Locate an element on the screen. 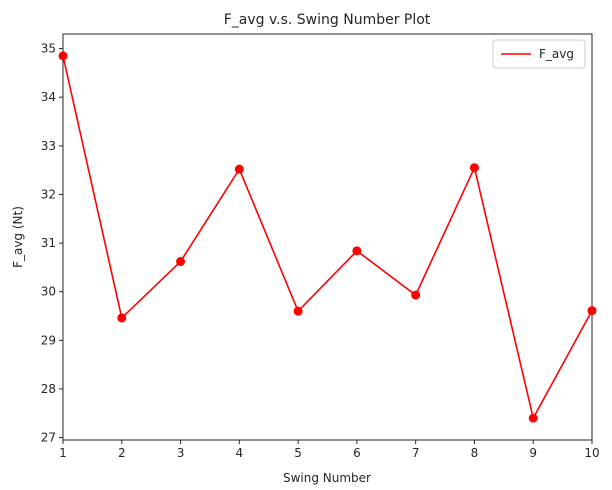  x-tick-label: 4 is located at coordinates (240, 453).